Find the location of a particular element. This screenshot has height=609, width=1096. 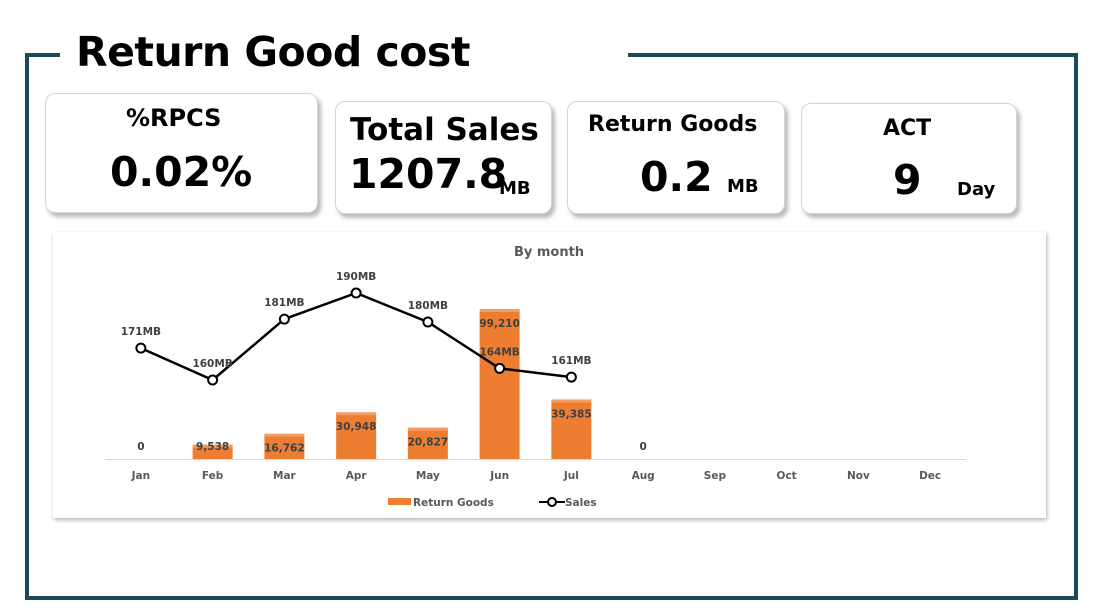

x-tick-label: Feb is located at coordinates (213, 476).